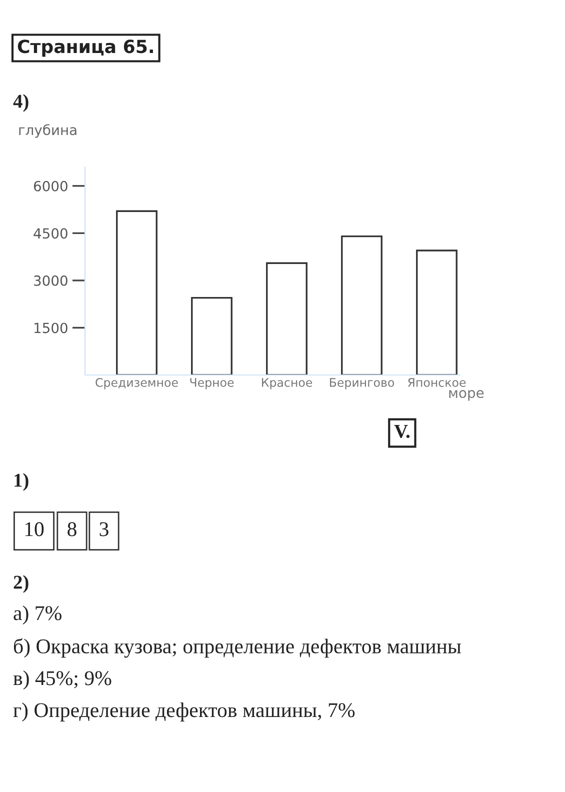  I want to click on text: 8, so click(72, 529).